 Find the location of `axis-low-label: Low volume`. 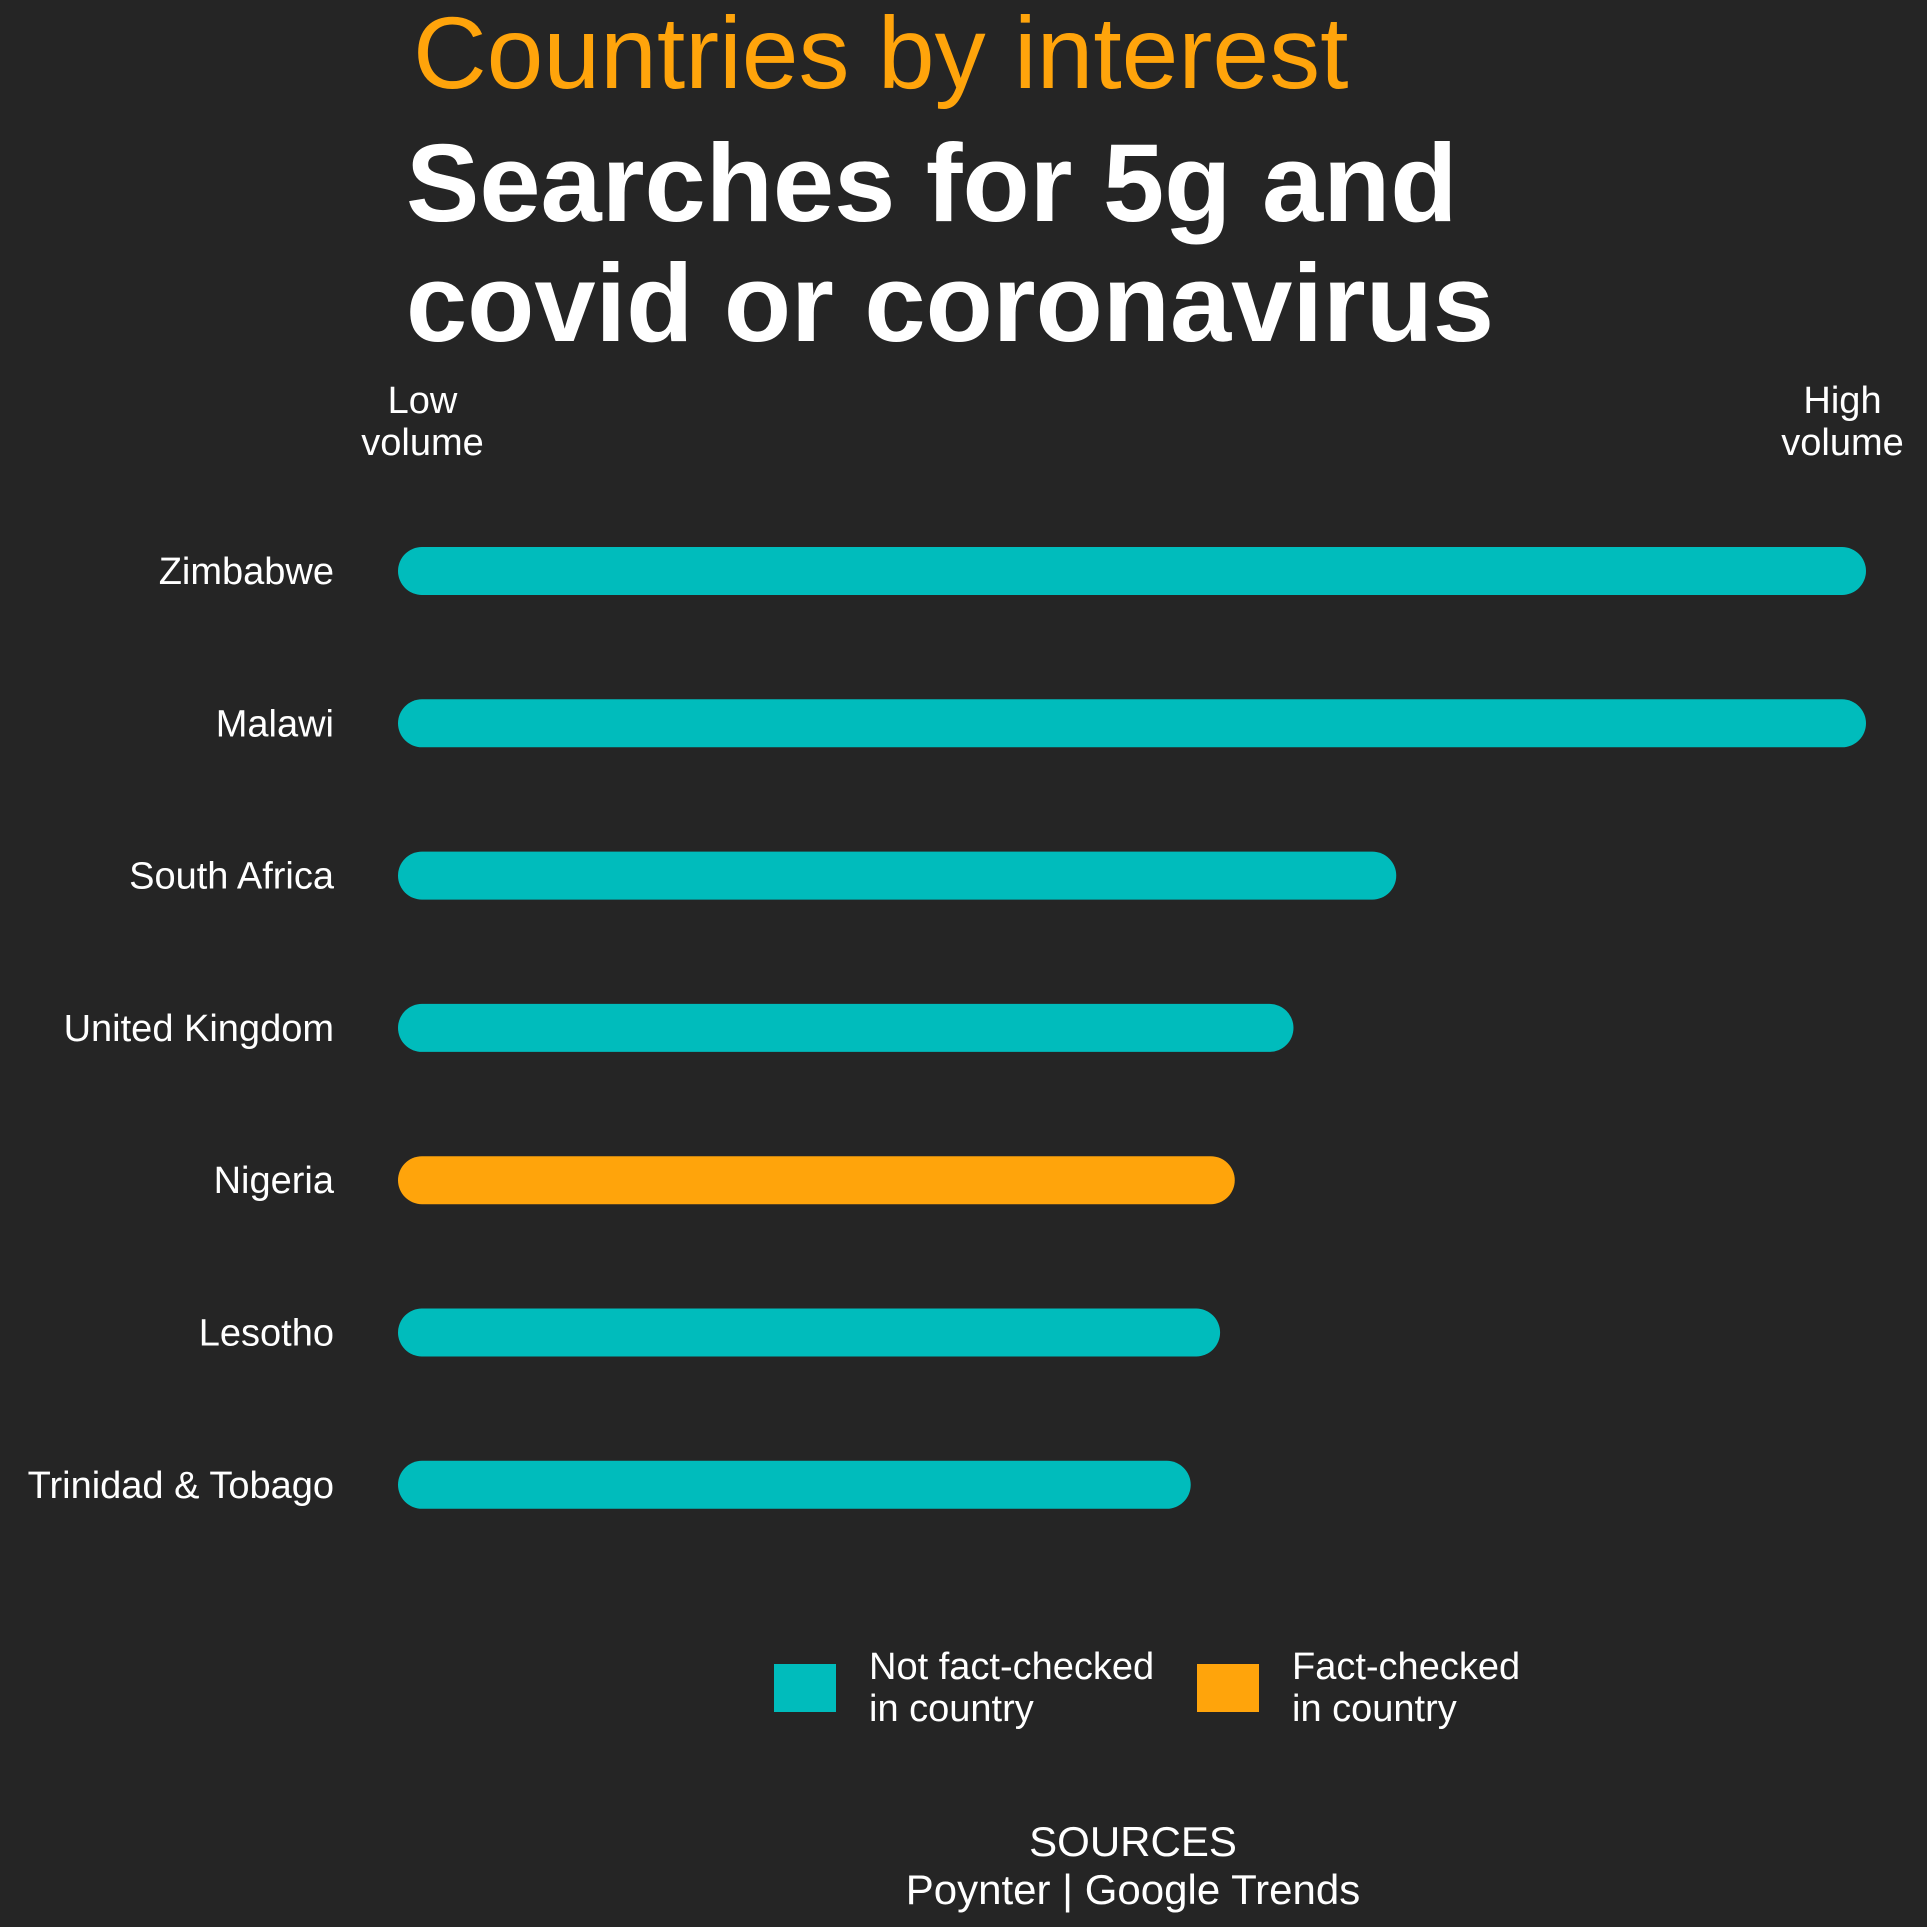

axis-low-label: Low volume is located at coordinates (422, 422).